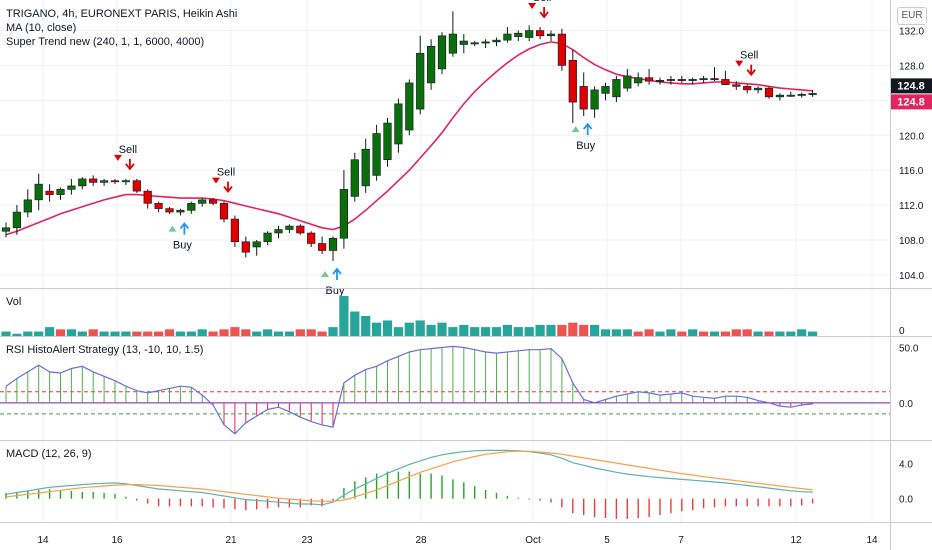  I want to click on time-tick-label-9: 14, so click(872, 540).